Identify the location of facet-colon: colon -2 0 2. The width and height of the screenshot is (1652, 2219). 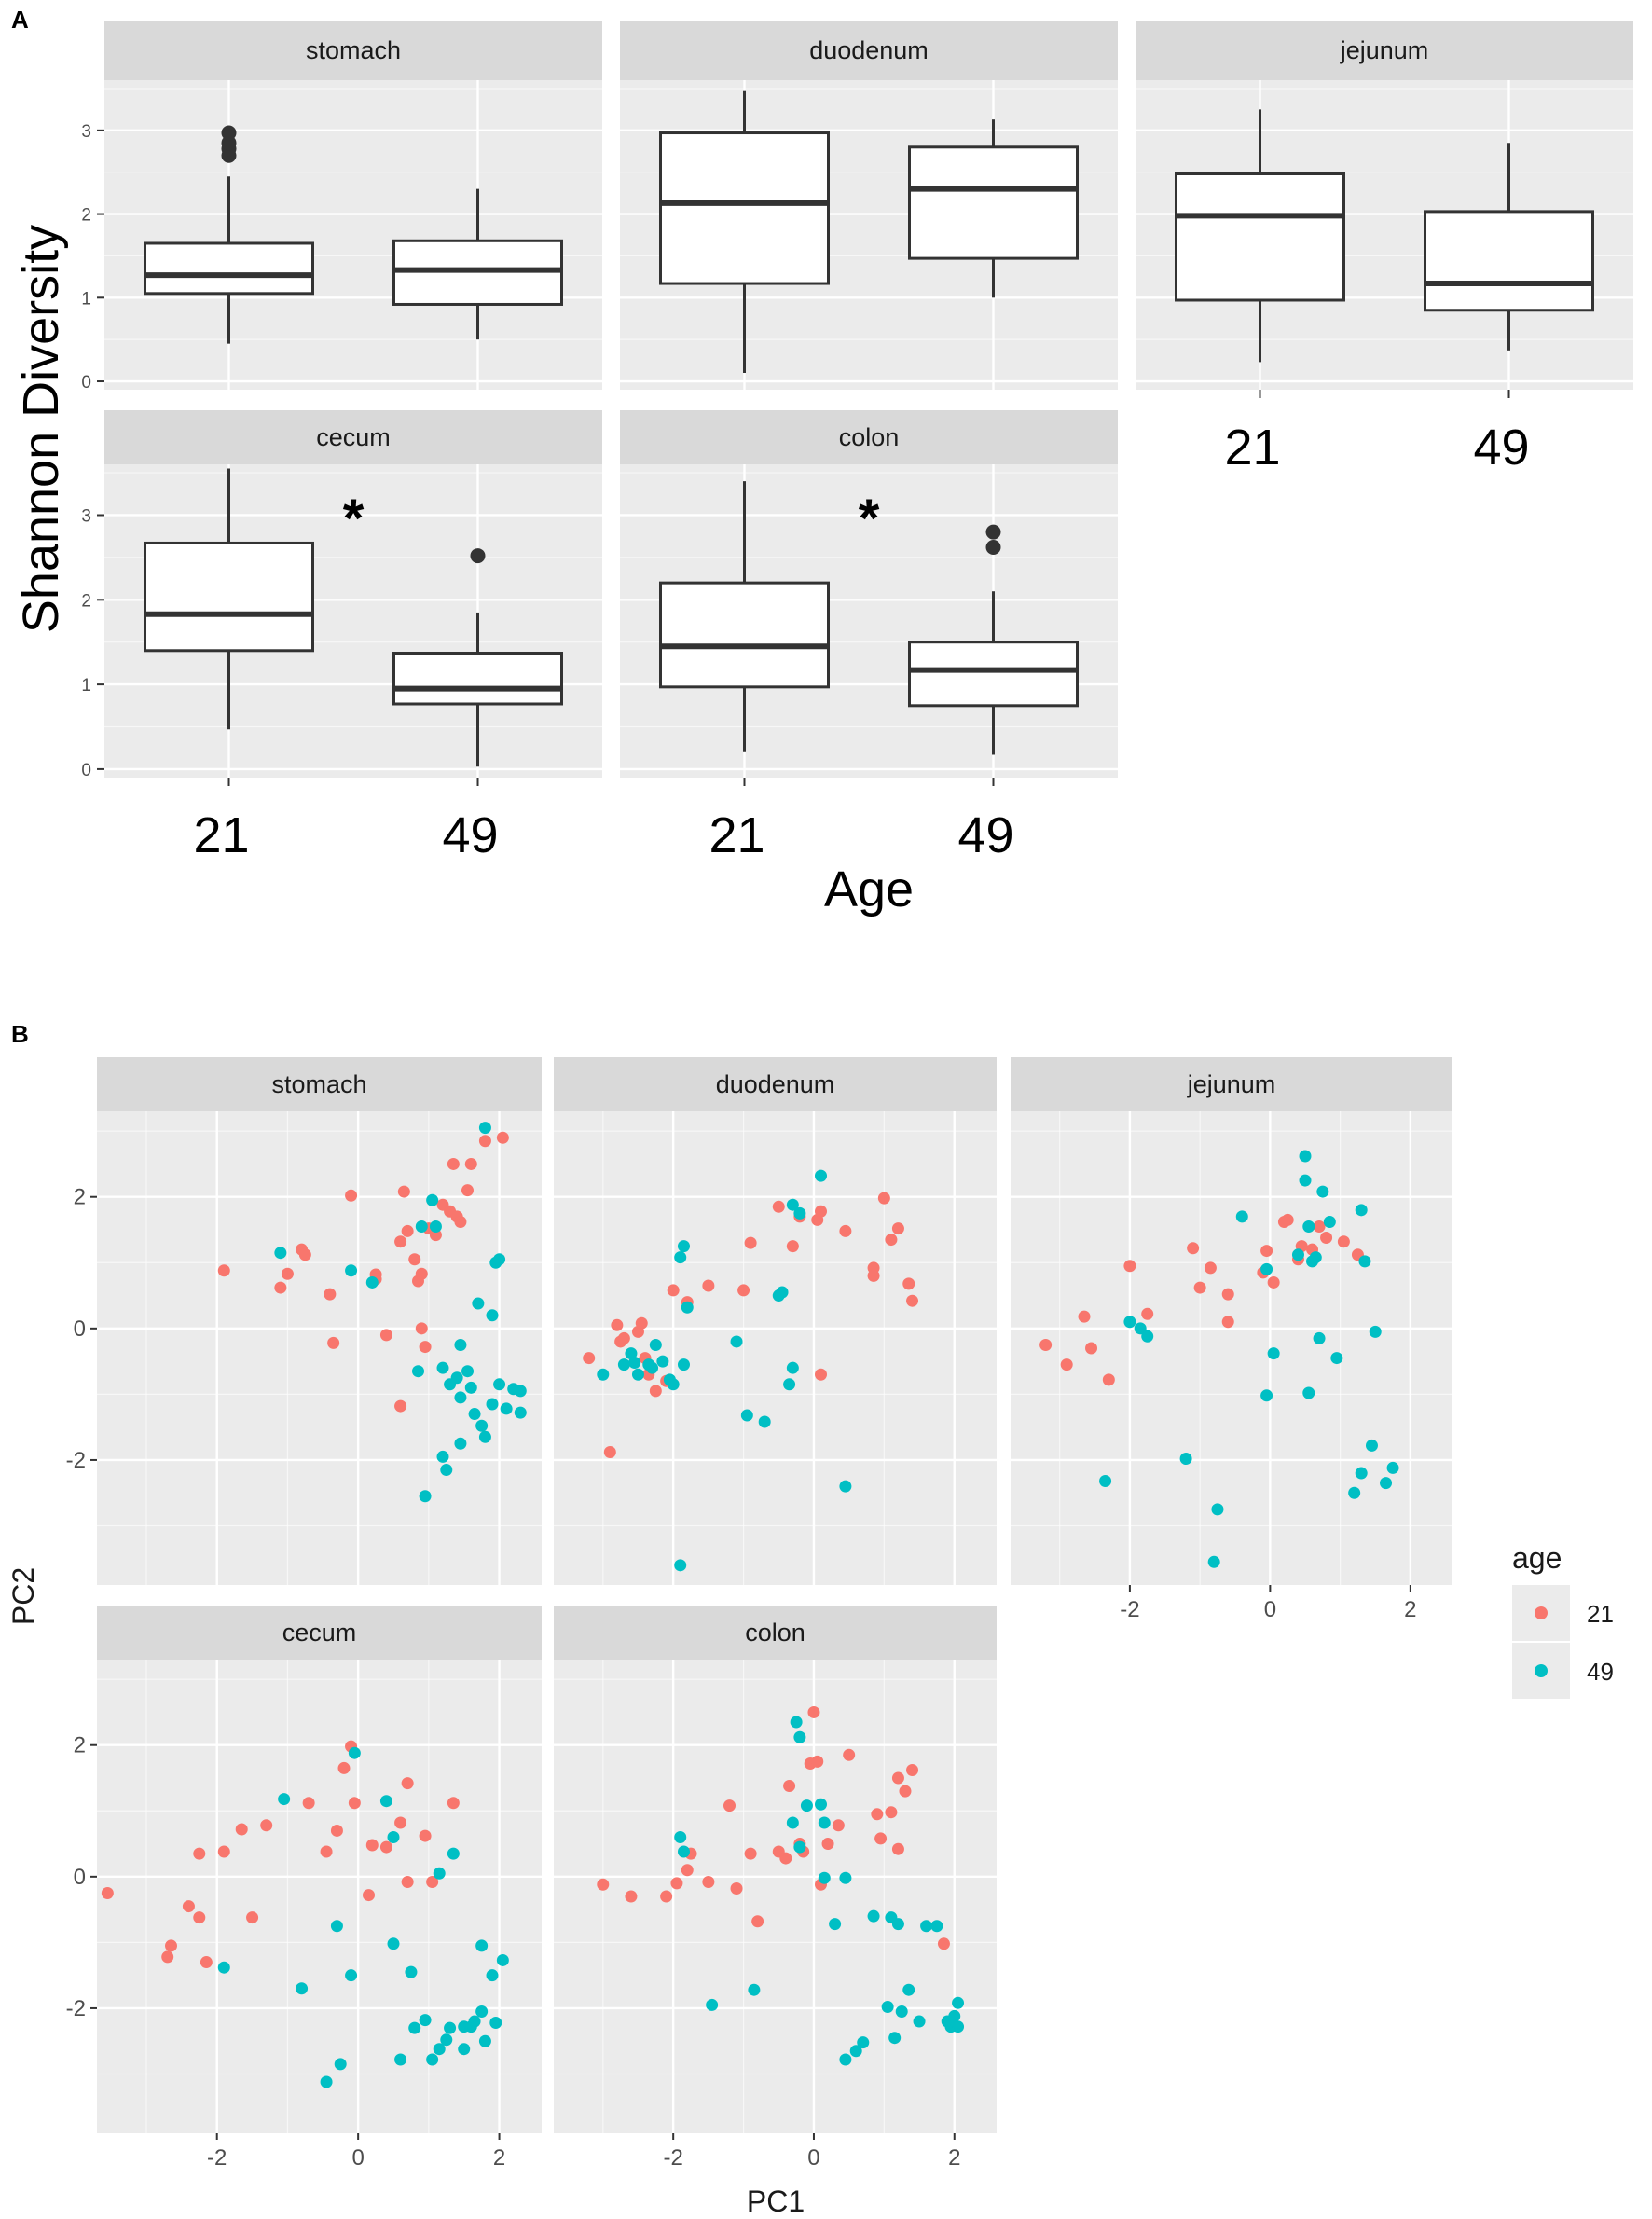
(776, 1888).